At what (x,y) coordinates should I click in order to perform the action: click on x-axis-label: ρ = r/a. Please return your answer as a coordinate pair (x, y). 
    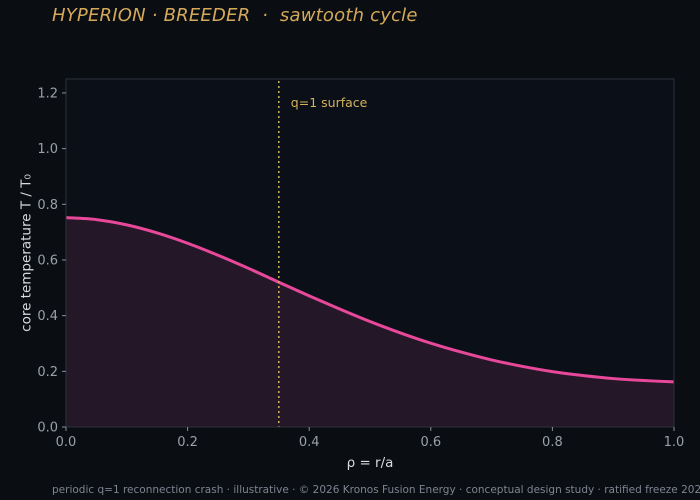
    Looking at the image, I should click on (370, 463).